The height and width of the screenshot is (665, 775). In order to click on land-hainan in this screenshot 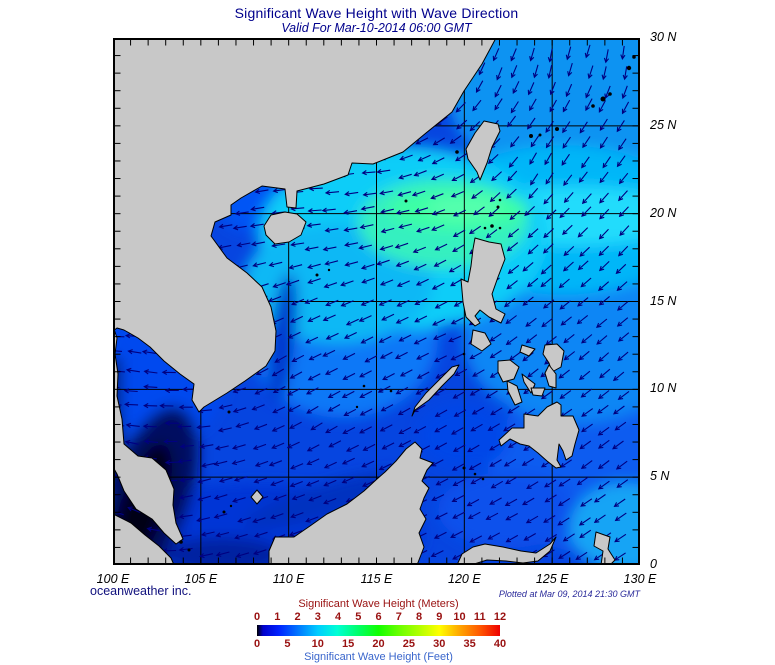, I will do `click(285, 228)`.